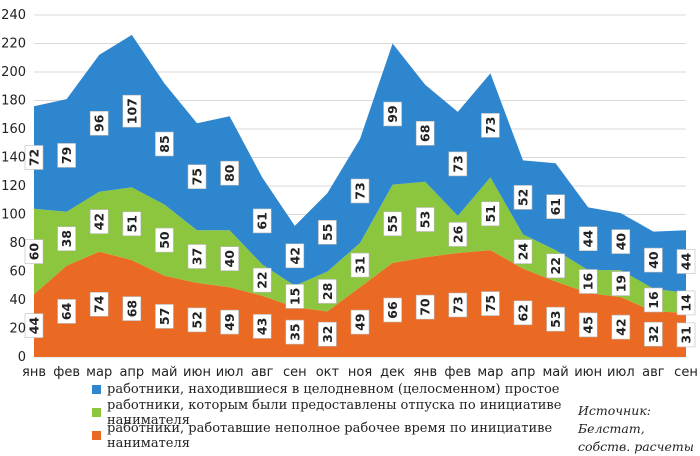 The width and height of the screenshot is (700, 456). I want to click on data-label-text: 42, so click(99, 221).